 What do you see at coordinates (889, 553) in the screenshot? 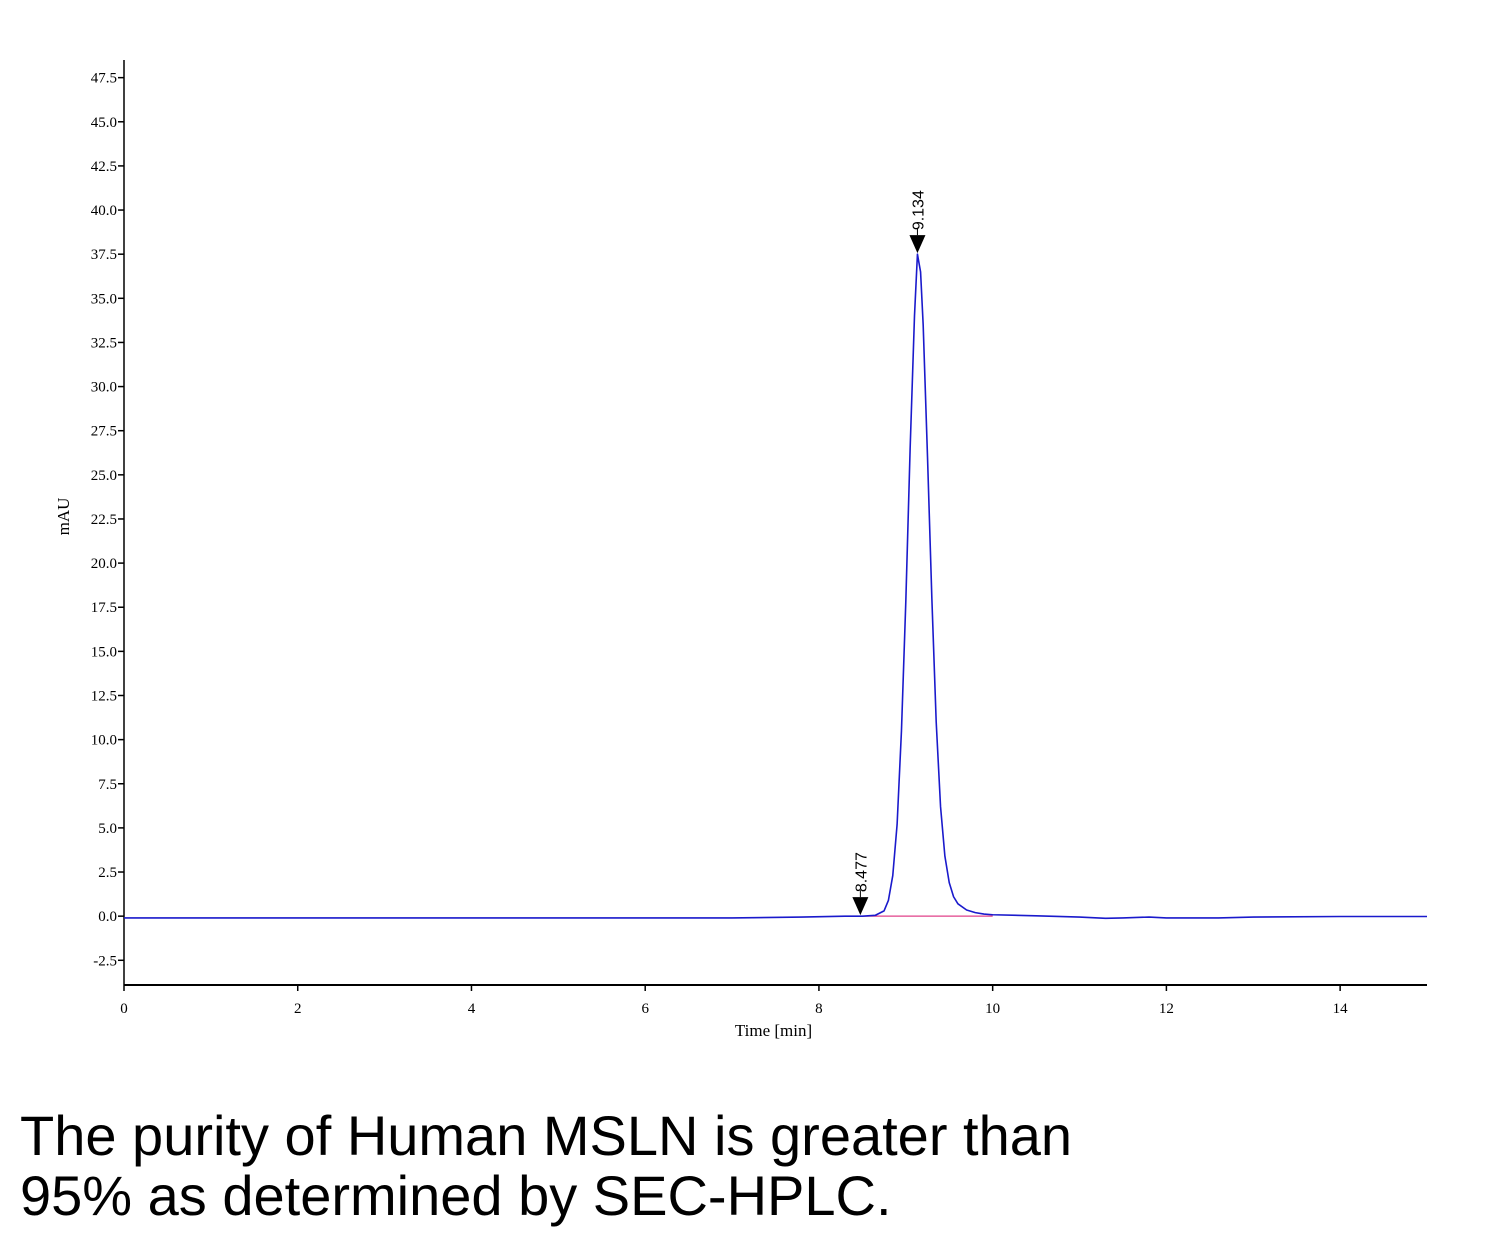
I see `peak-annotations: 9.134 8.477` at bounding box center [889, 553].